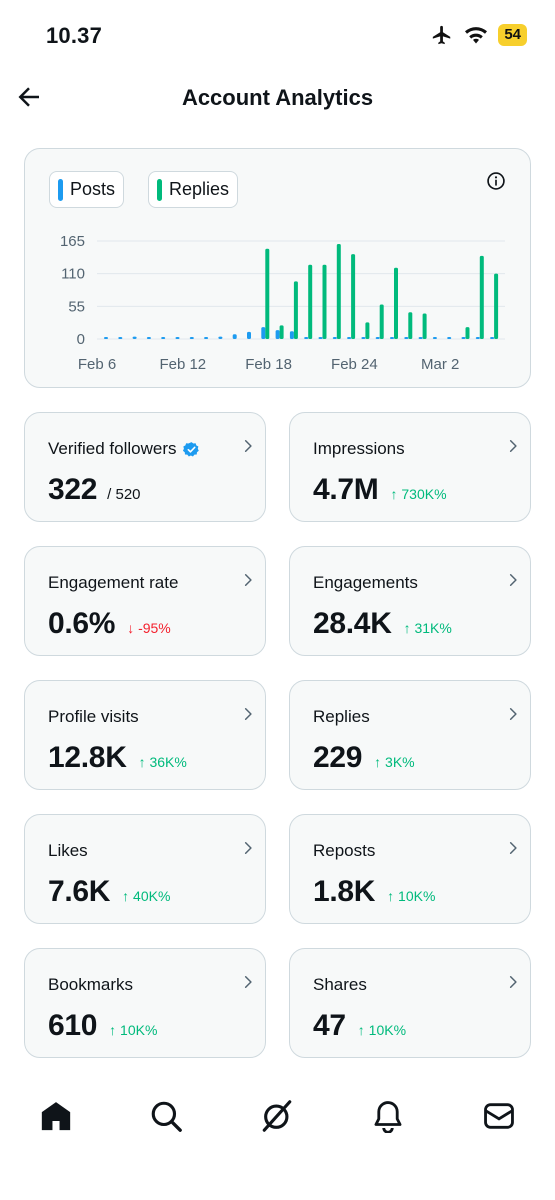  I want to click on chart-legend: Posts Replies, so click(144, 189).